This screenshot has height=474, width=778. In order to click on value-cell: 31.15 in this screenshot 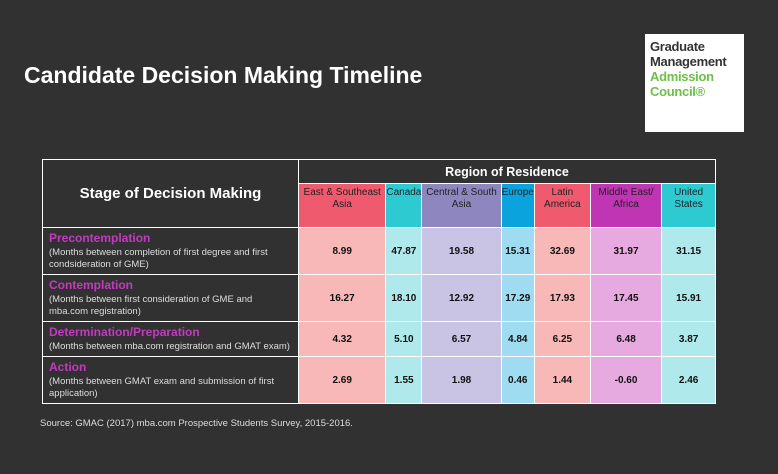, I will do `click(688, 251)`.